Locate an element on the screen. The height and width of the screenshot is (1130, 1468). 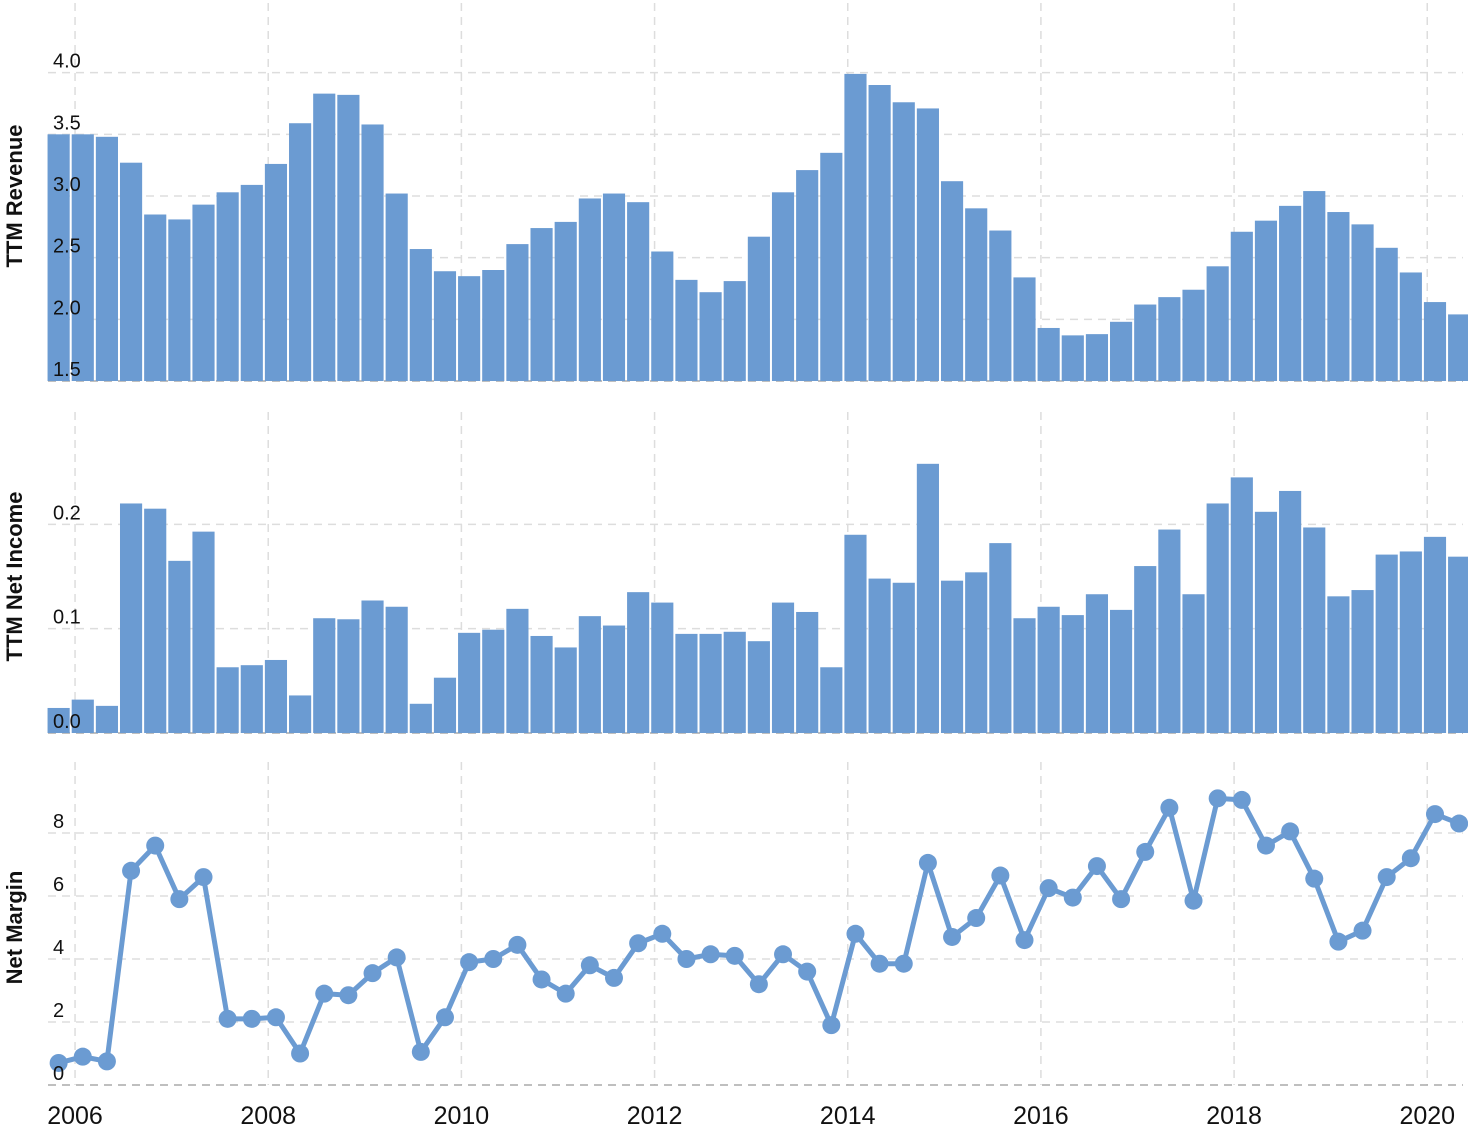
y-tick-label: 3.5 is located at coordinates (67, 123).